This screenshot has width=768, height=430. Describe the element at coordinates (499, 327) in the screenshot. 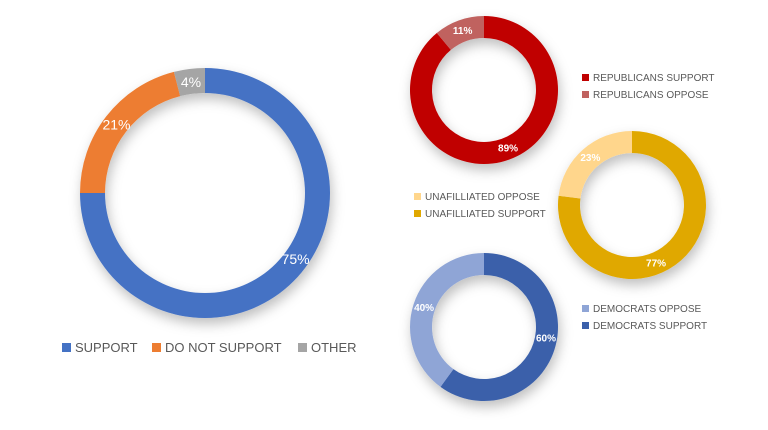

I see `democrats-slice-democrats-support` at that location.